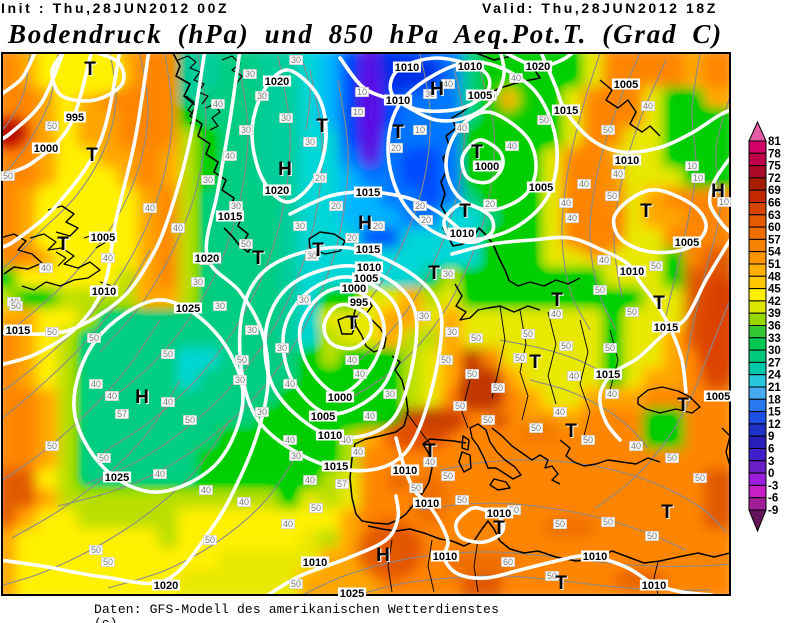  I want to click on svg-text: 24, so click(774, 376).